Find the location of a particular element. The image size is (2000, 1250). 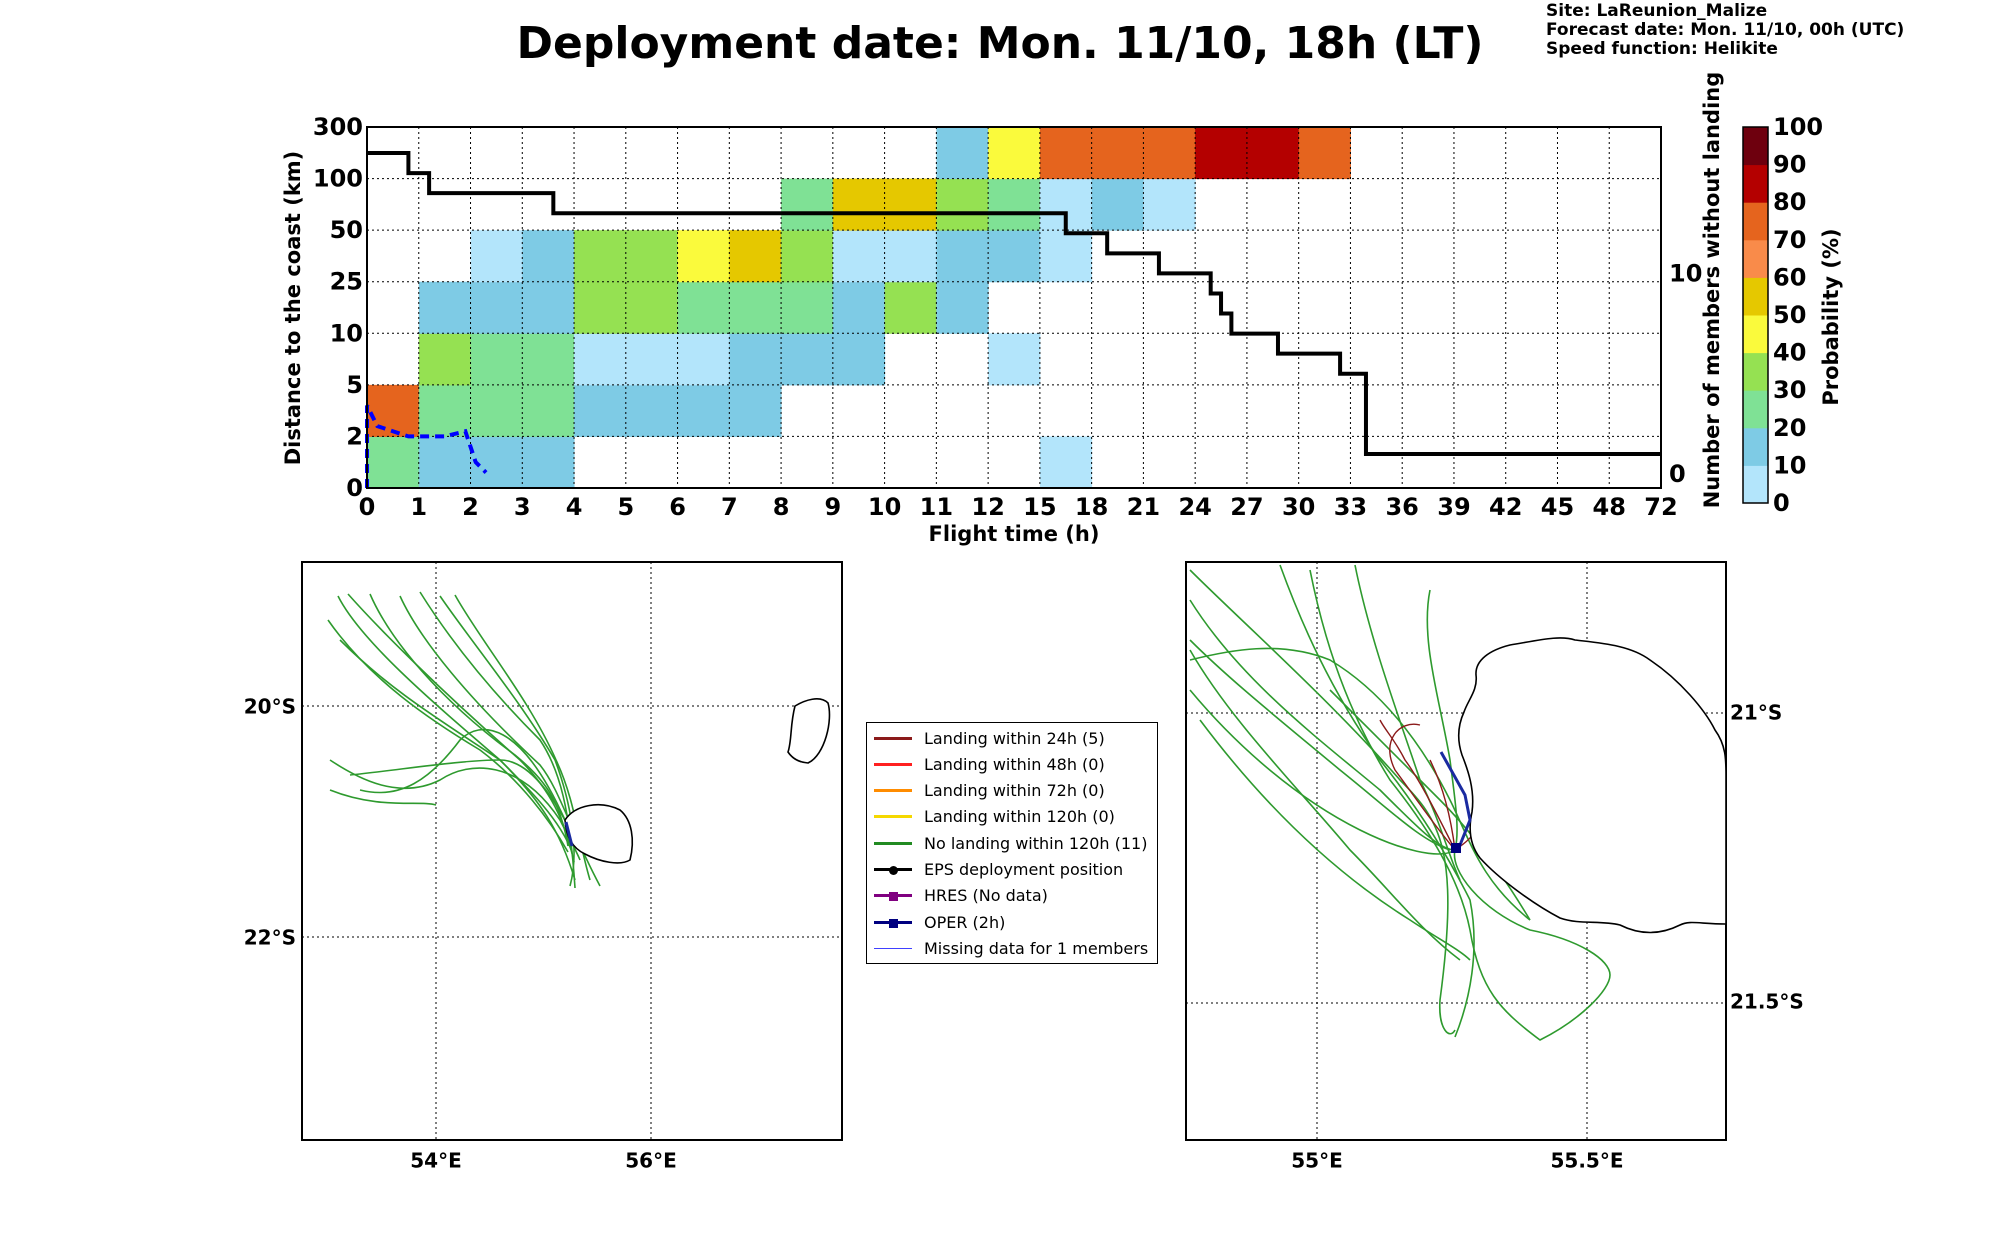

colorbar-tick-label: 100 is located at coordinates (1798, 127).